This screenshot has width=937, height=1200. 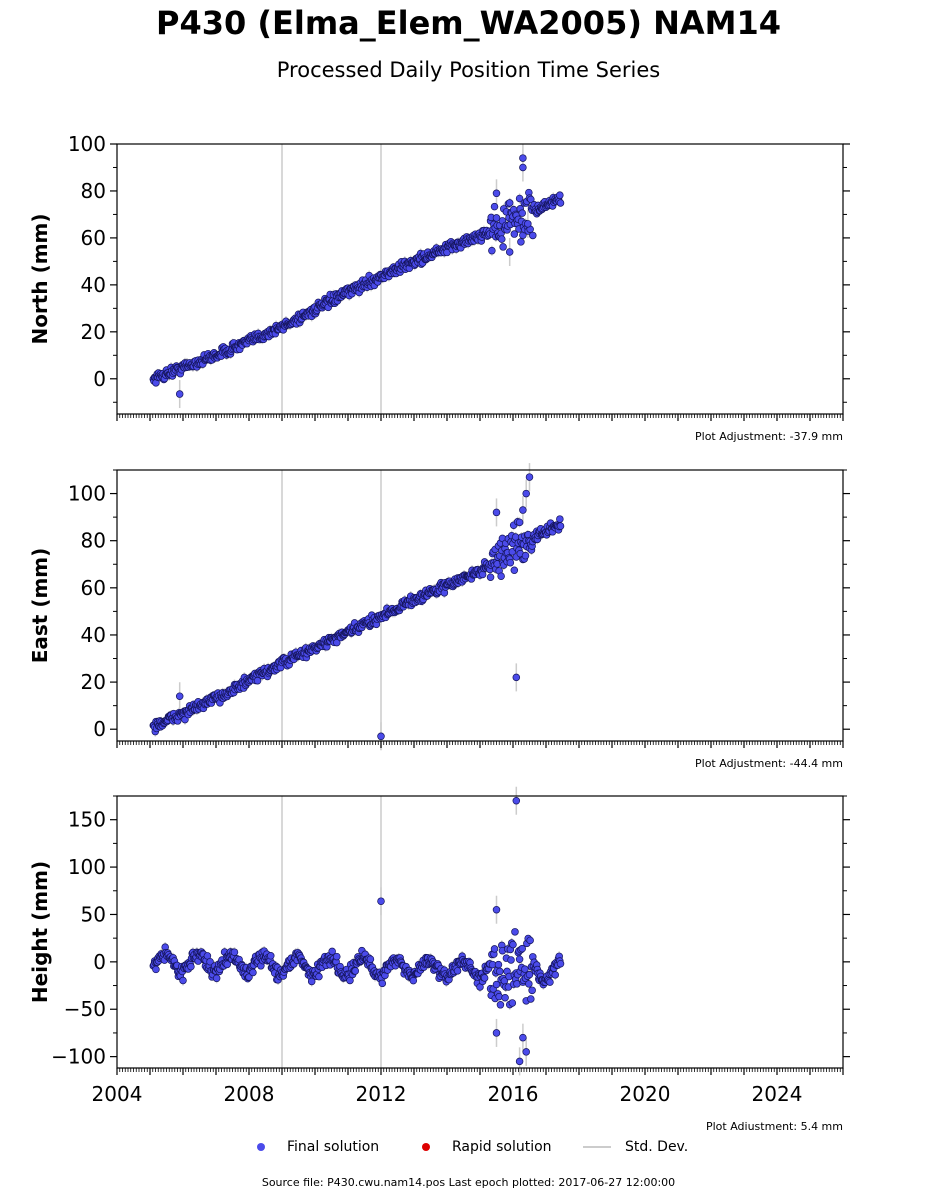 I want to click on x-tick-label: 2012, so click(x=381, y=1094).